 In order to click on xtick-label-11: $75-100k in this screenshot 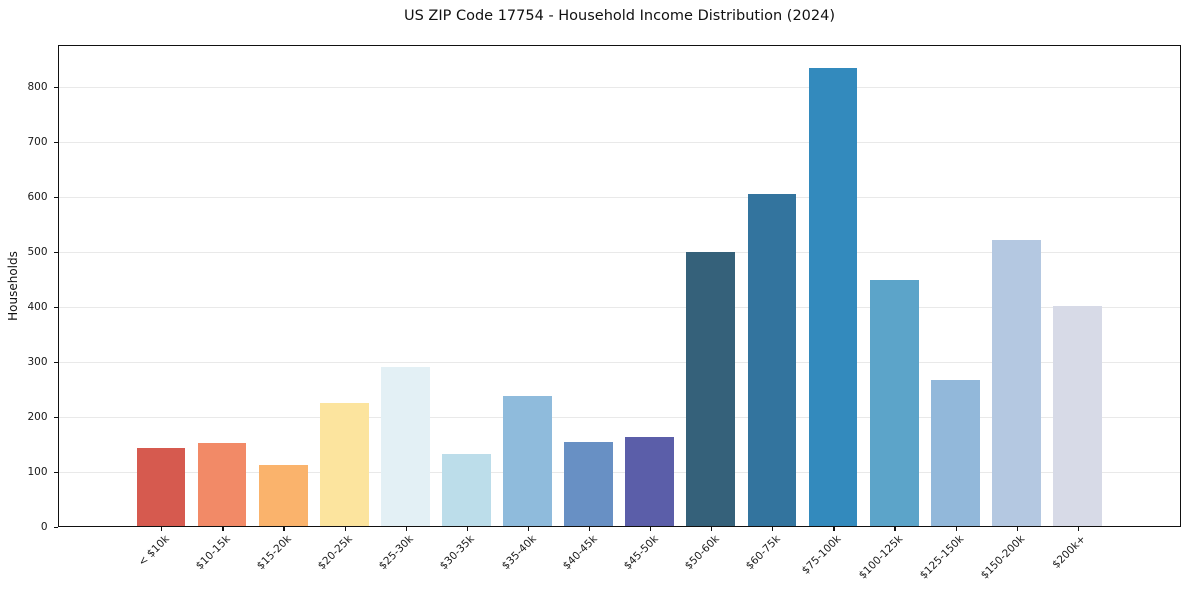, I will do `click(822, 555)`.